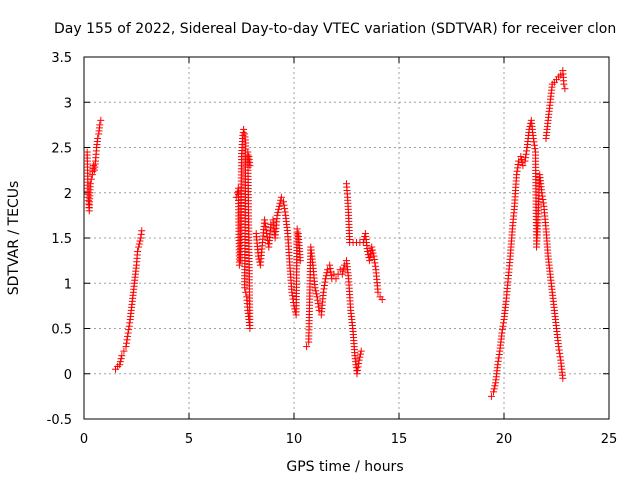  Describe the element at coordinates (294, 439) in the screenshot. I see `x-tick-label: 10` at that location.